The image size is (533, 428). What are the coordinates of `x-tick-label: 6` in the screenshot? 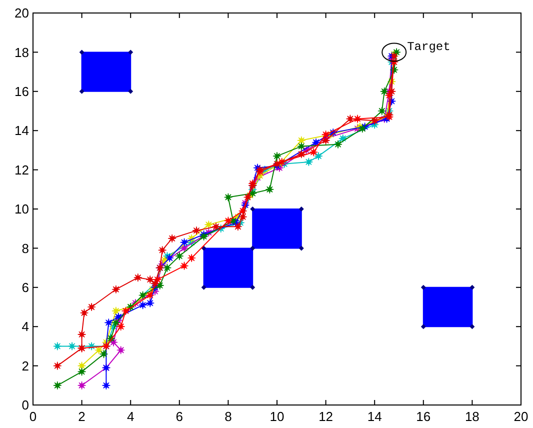 It's located at (180, 416).